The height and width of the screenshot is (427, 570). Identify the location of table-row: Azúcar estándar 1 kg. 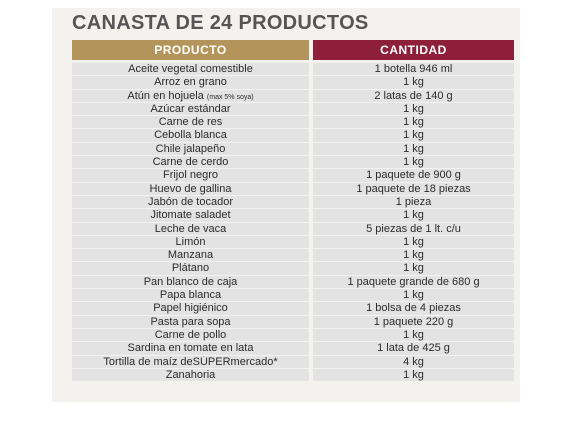
(293, 109).